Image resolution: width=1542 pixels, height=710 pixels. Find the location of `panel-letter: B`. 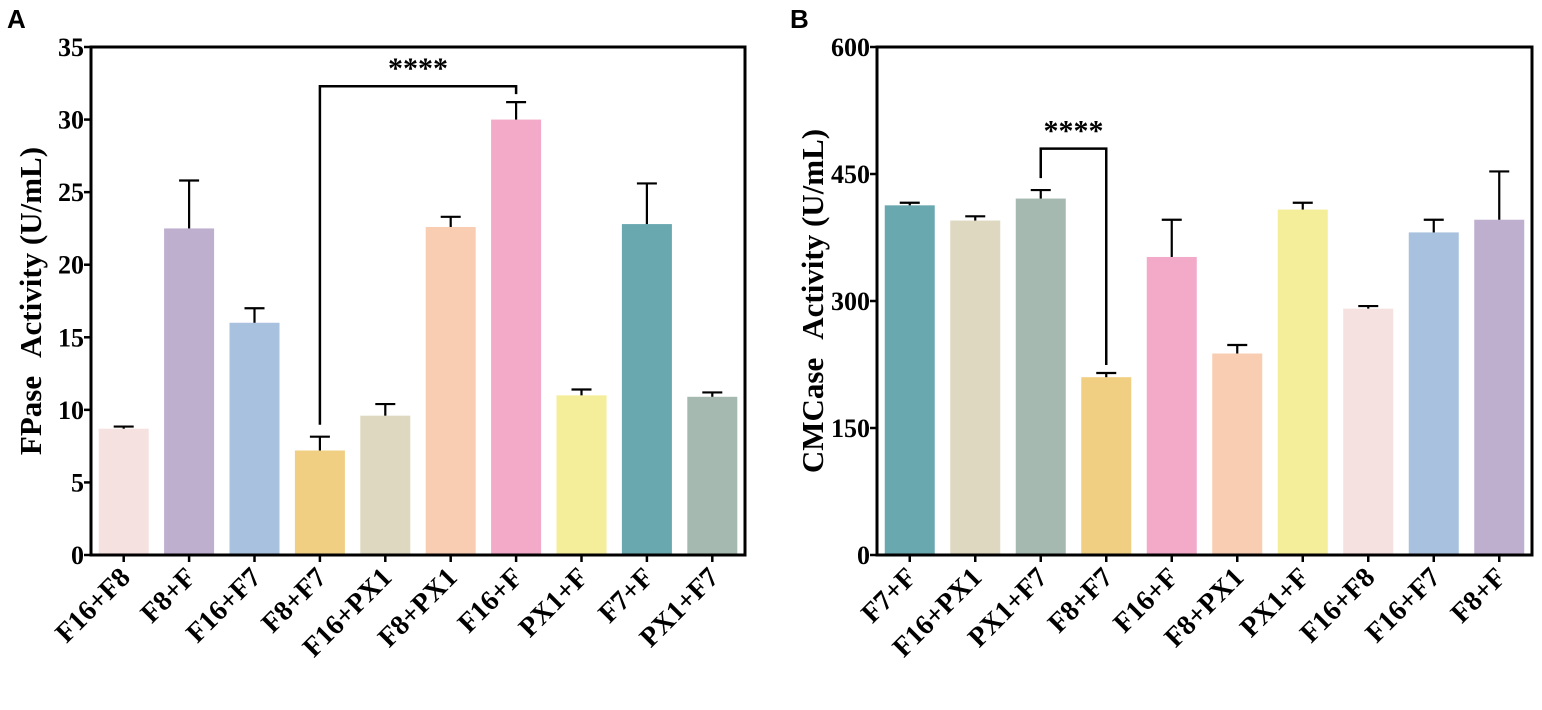

panel-letter: B is located at coordinates (799, 19).